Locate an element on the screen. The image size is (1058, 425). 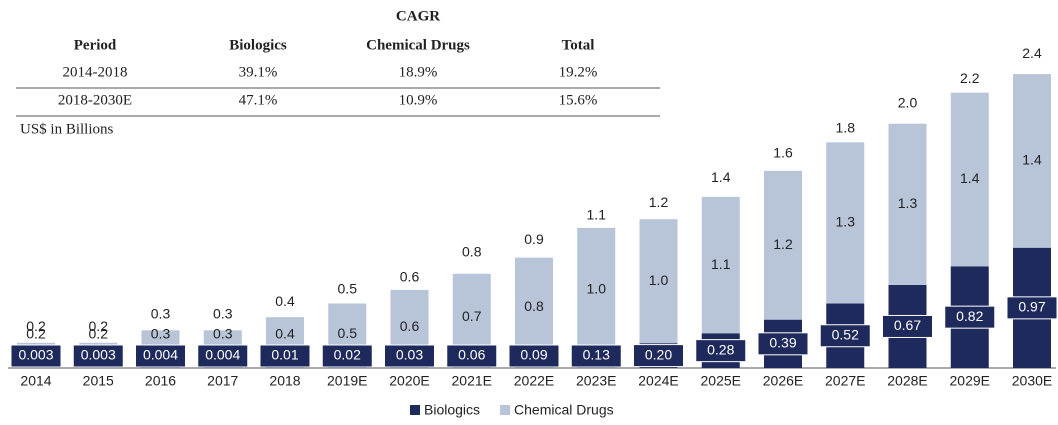
data-label: 0.09 is located at coordinates (533, 355).